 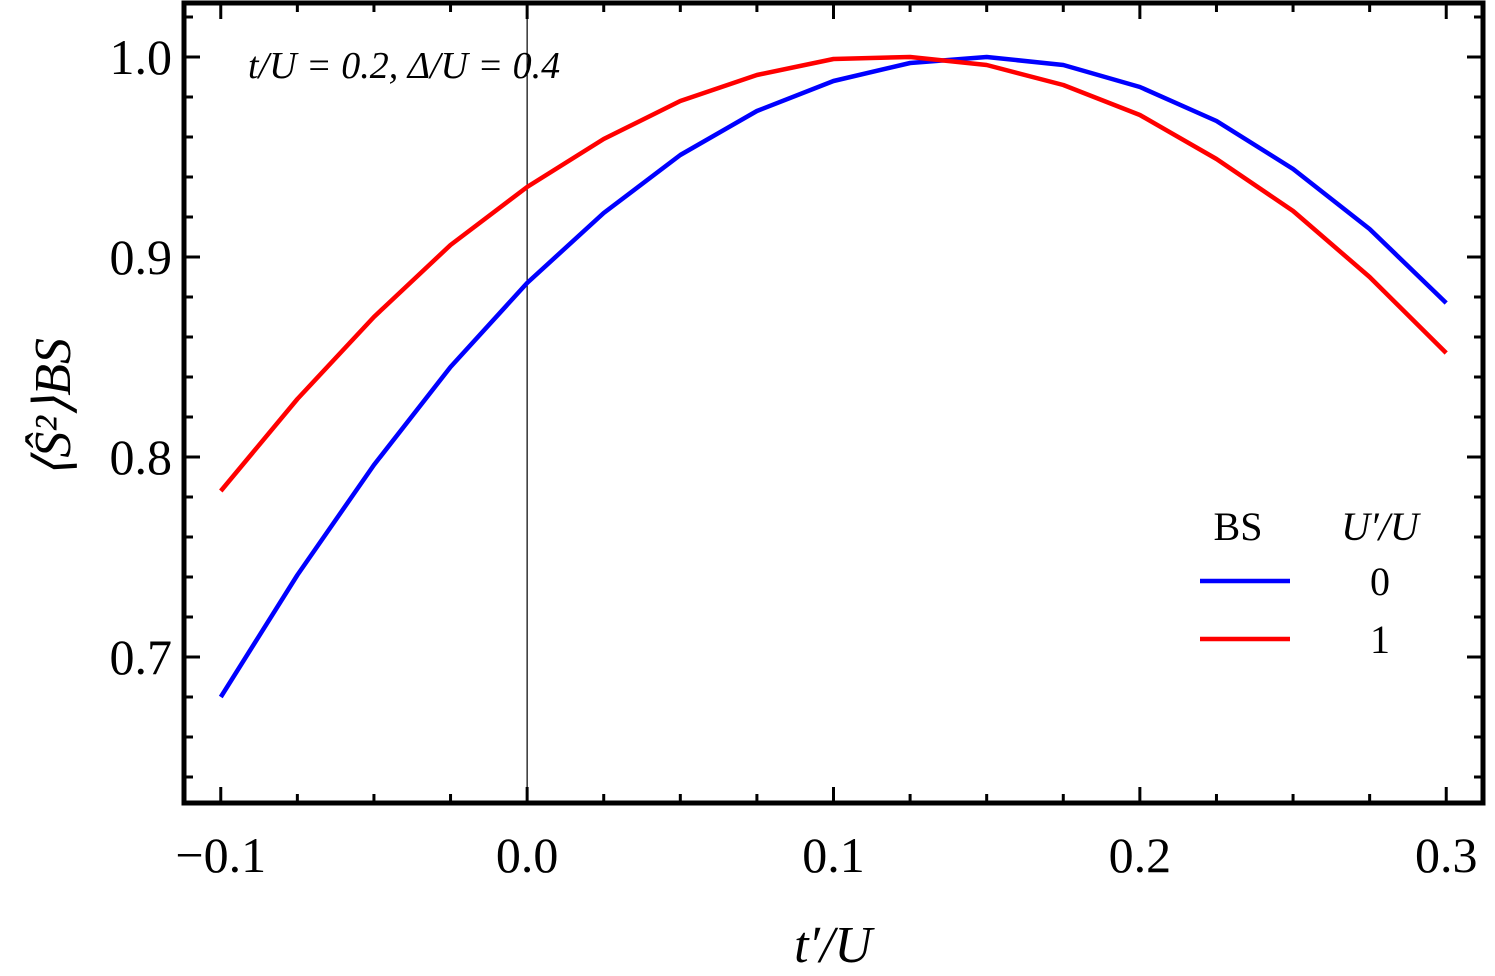 What do you see at coordinates (1446, 855) in the screenshot?
I see `x-tick-label: 0.3` at bounding box center [1446, 855].